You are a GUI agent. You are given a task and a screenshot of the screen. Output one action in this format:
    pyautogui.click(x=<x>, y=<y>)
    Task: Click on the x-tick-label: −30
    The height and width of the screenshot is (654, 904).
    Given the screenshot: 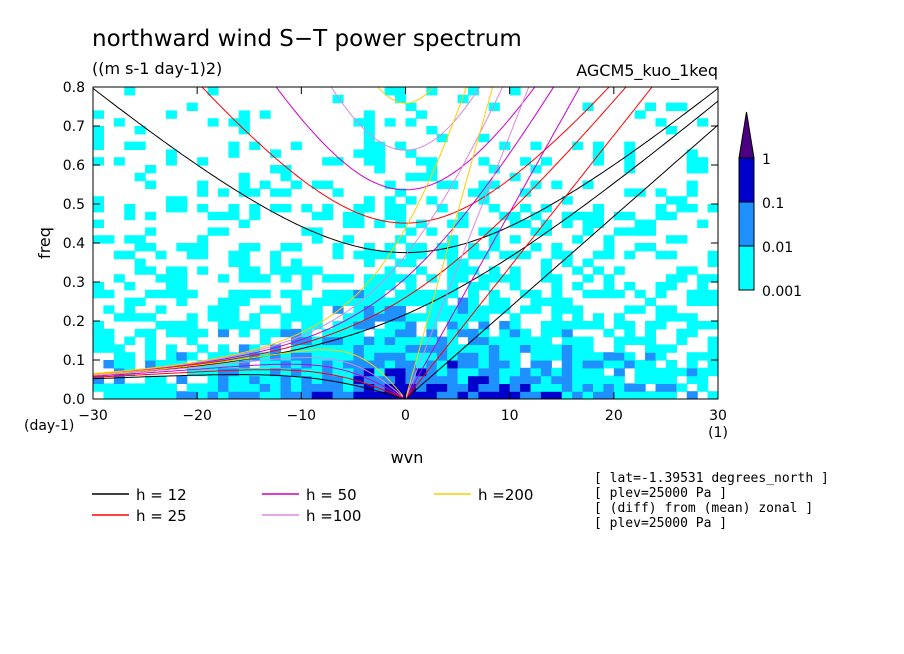 What is the action you would take?
    pyautogui.click(x=93, y=416)
    